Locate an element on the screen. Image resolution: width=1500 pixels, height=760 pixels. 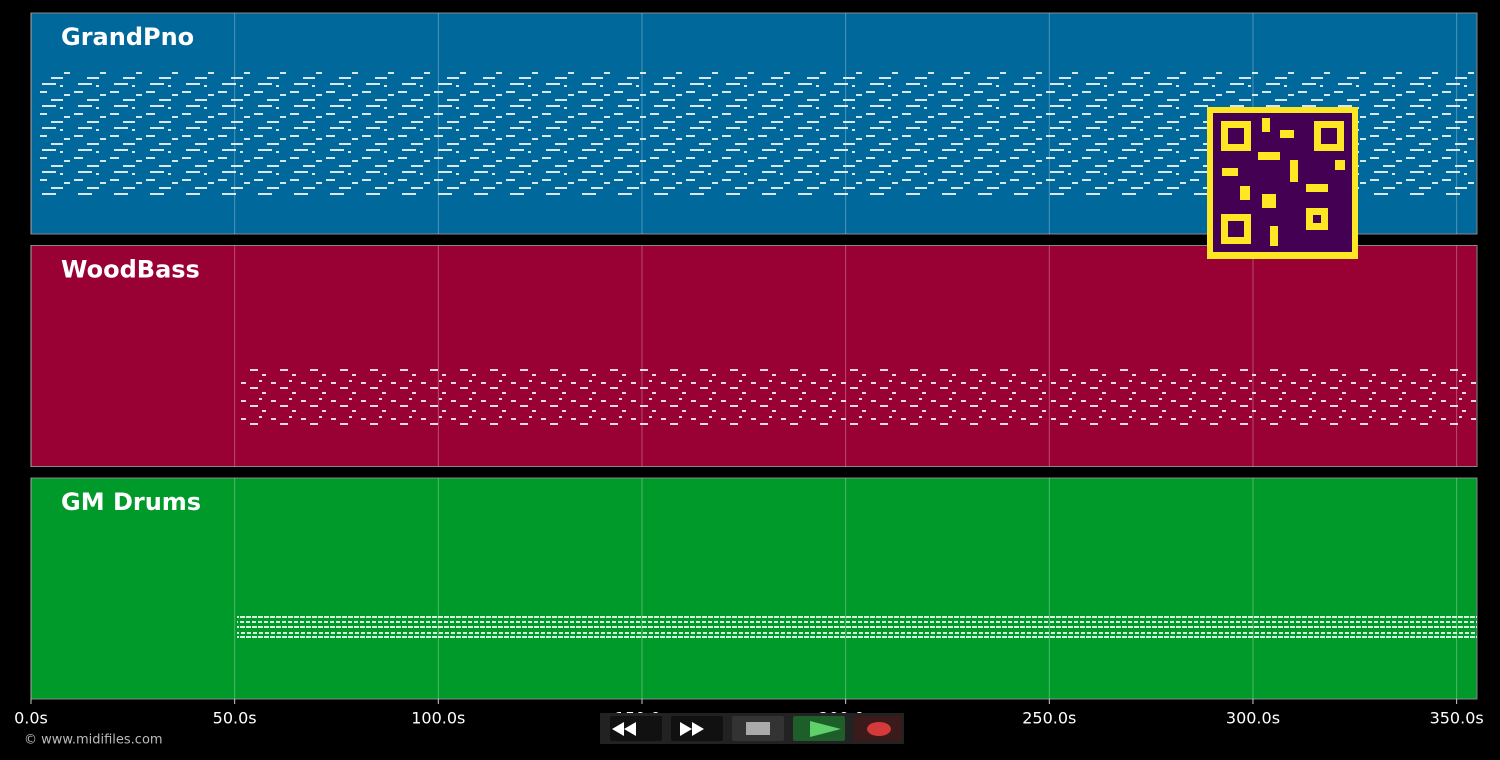
x-tick-label: 100.0s is located at coordinates (438, 718).